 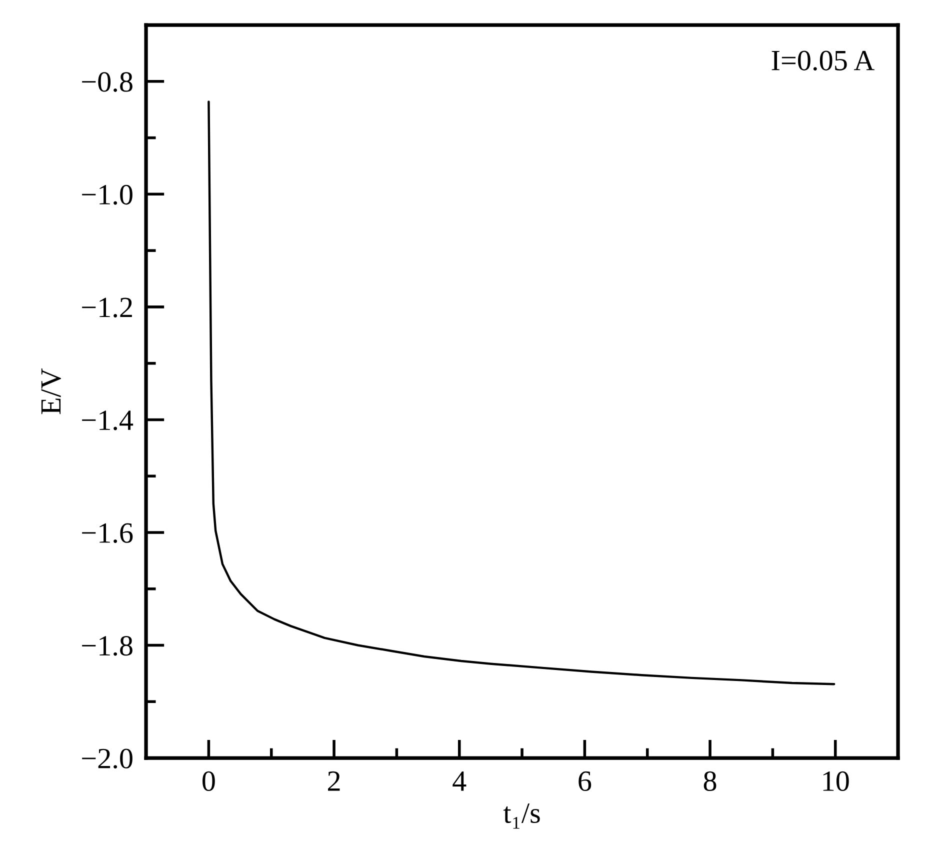 I want to click on x-tick-label: 6, so click(x=585, y=781).